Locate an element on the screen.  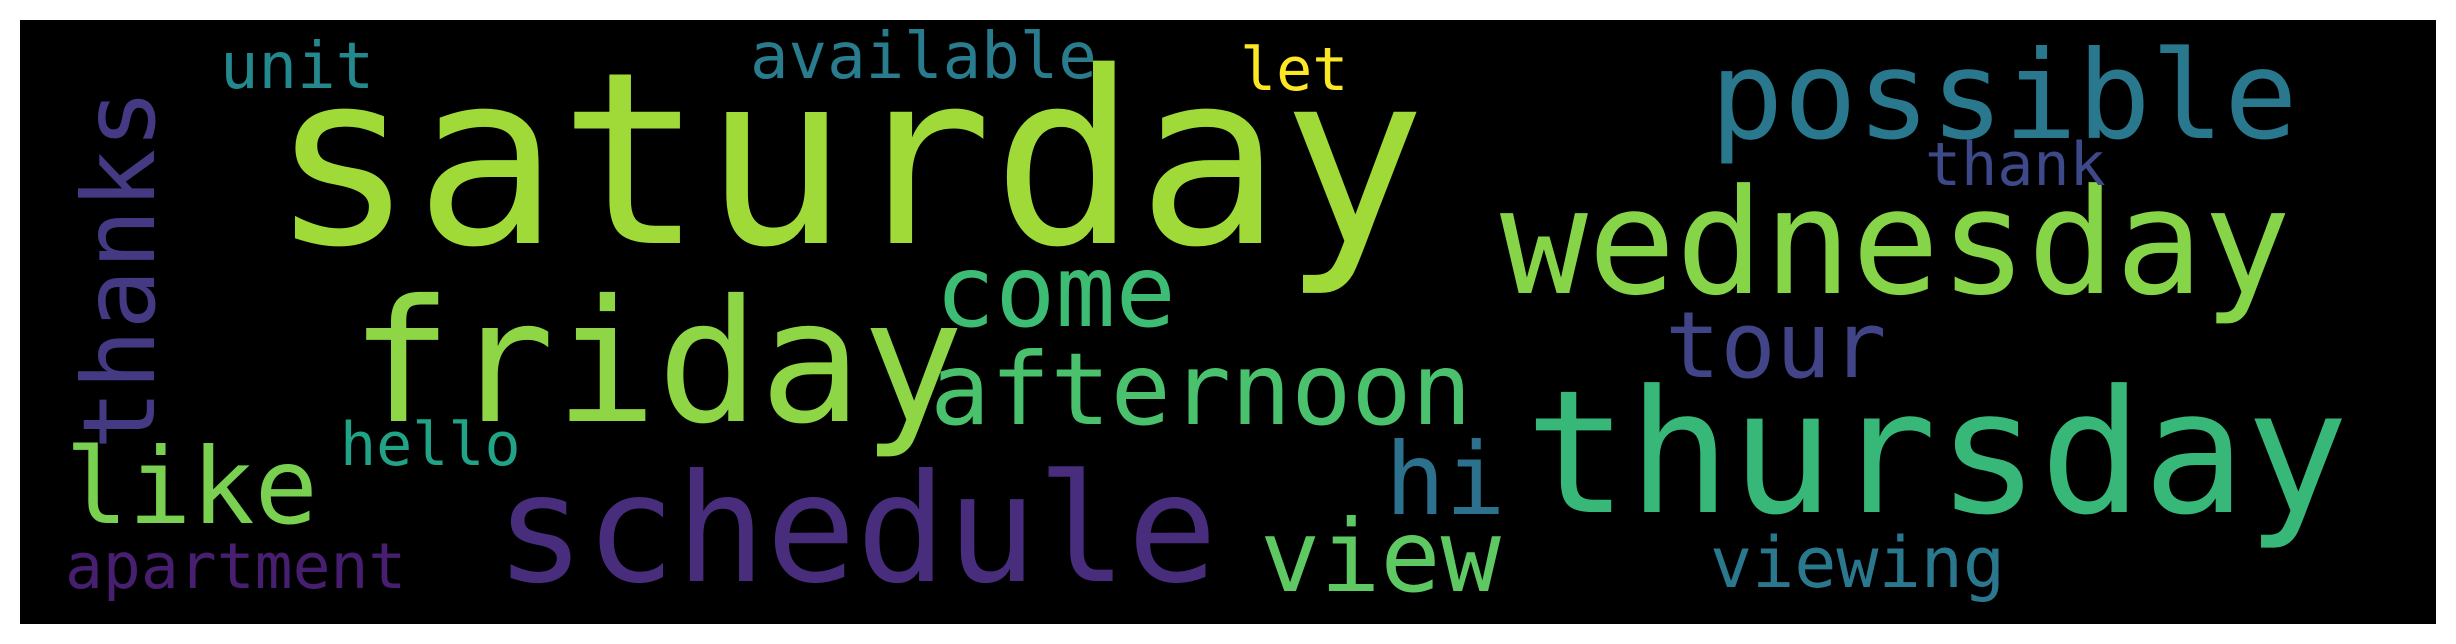
word-hello: hello is located at coordinates (430, 445).